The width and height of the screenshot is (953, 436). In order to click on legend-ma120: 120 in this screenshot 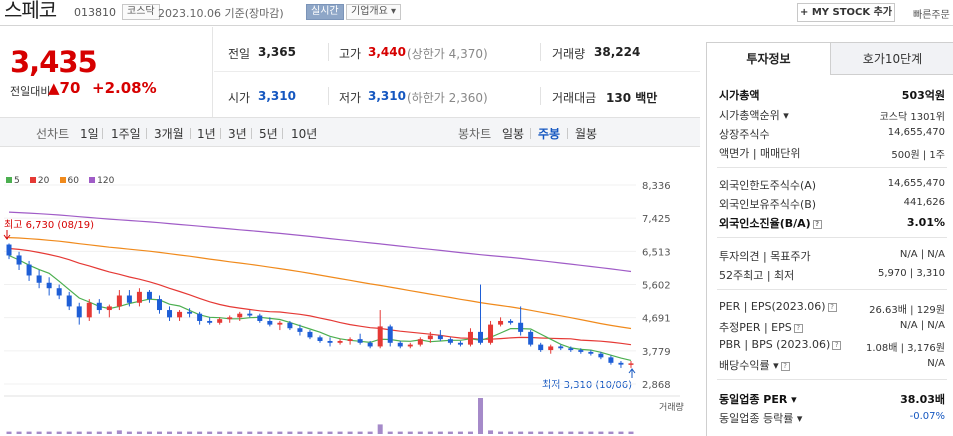, I will do `click(101, 181)`.